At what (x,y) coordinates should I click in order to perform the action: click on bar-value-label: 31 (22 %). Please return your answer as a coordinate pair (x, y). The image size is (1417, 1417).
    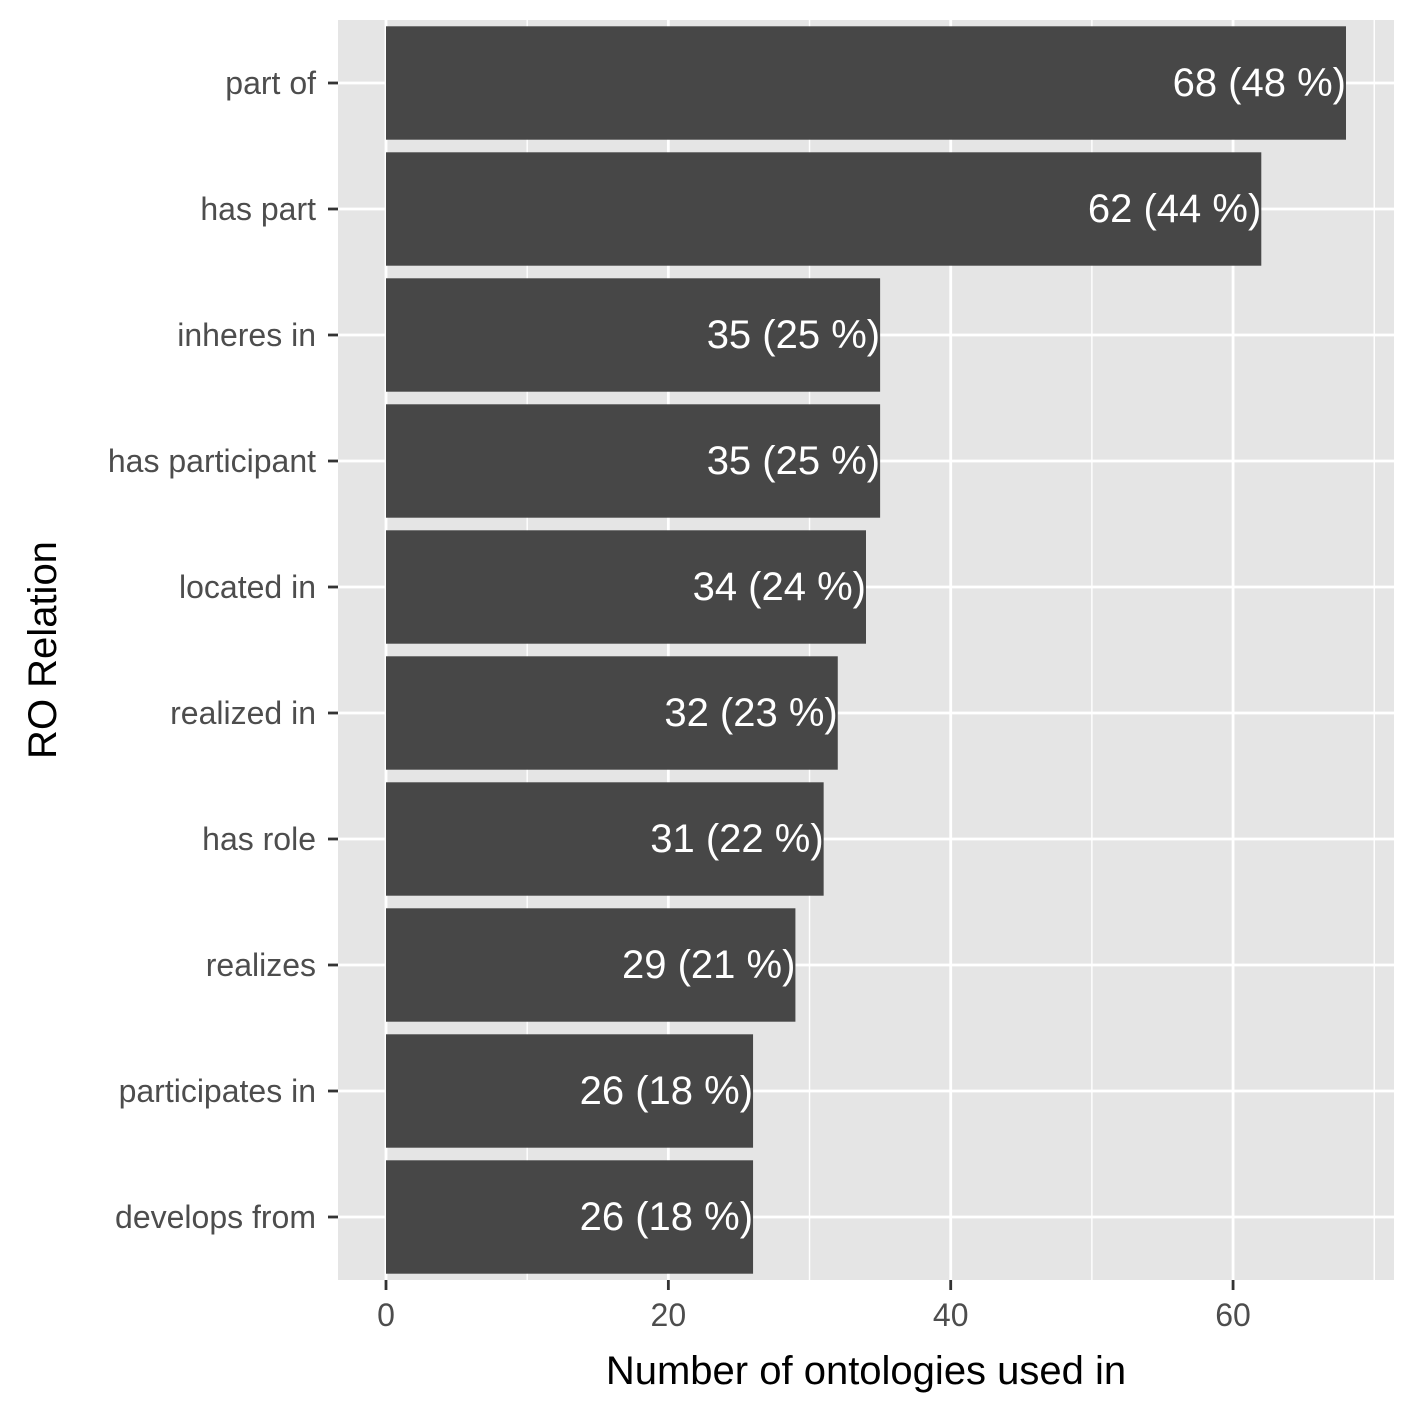
    Looking at the image, I should click on (736, 839).